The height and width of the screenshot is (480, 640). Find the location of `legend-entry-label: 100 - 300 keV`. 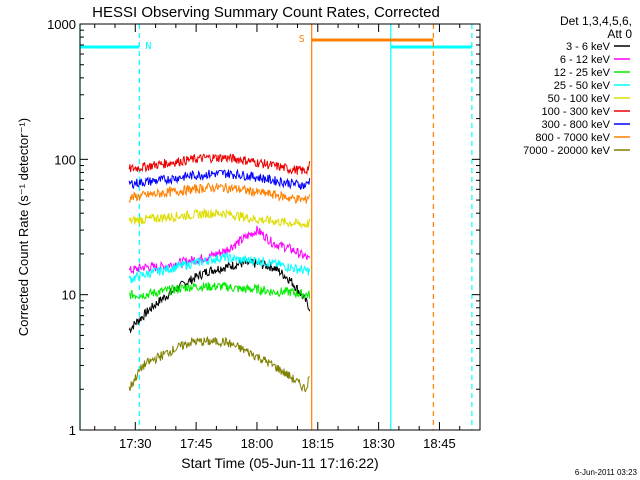

legend-entry-label: 100 - 300 keV is located at coordinates (576, 112).